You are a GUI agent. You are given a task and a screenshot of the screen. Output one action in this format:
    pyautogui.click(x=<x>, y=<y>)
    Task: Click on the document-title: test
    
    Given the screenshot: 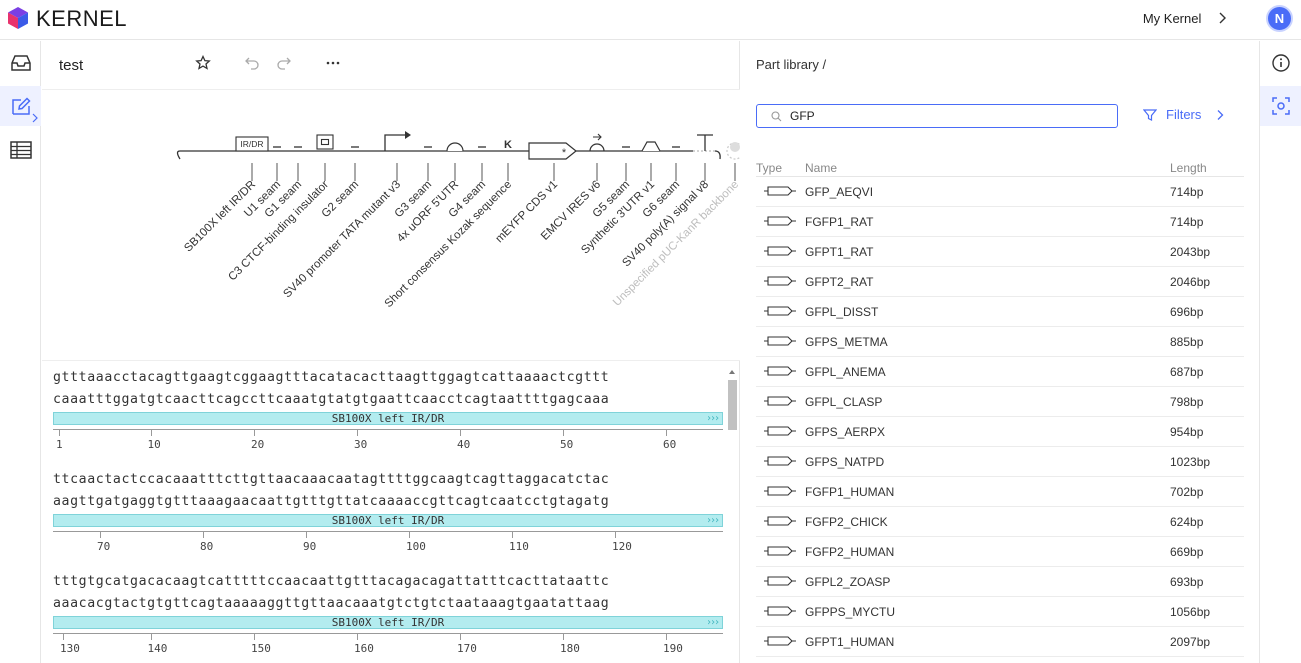 What is the action you would take?
    pyautogui.click(x=71, y=65)
    